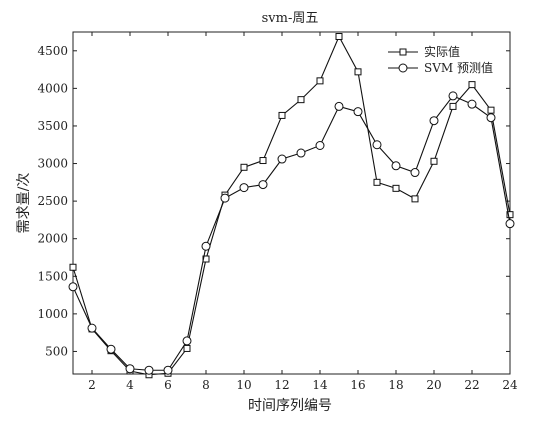 This screenshot has width=560, height=424. I want to click on x-tick-label: 8, so click(206, 385).